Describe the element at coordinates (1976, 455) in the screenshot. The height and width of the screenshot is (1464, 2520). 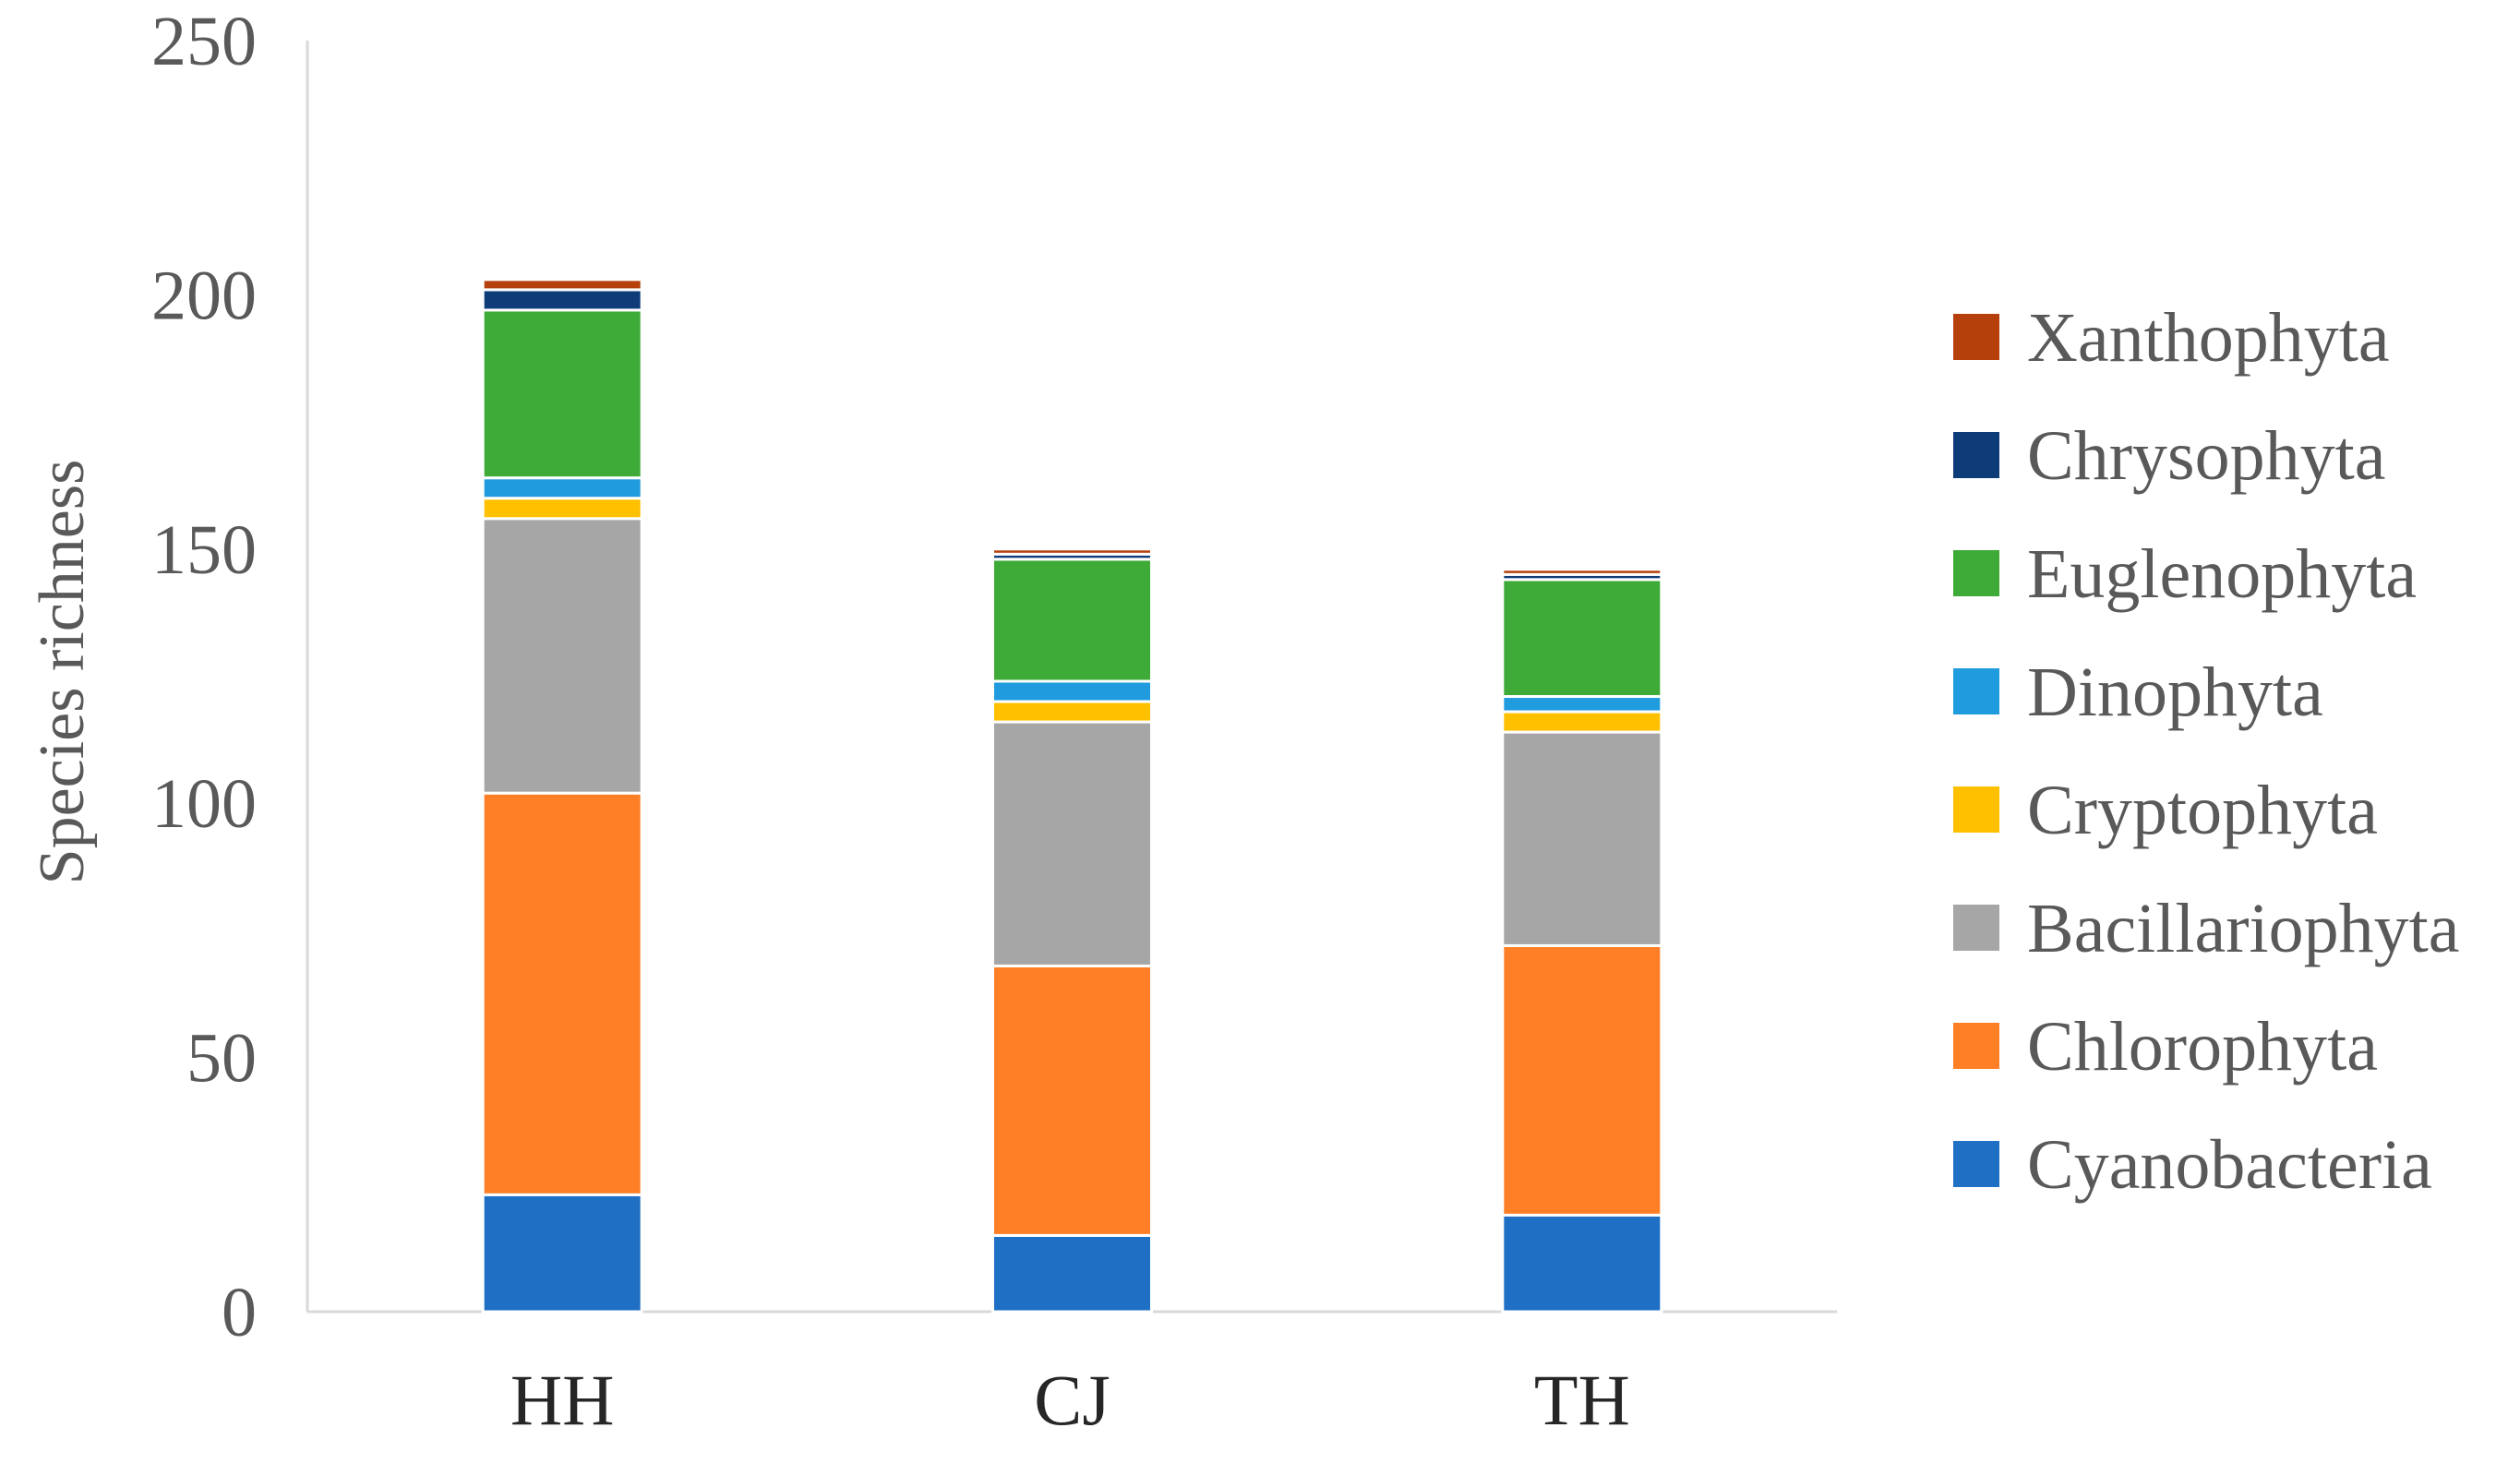
I see `legend-swatch-chrysophyta` at that location.